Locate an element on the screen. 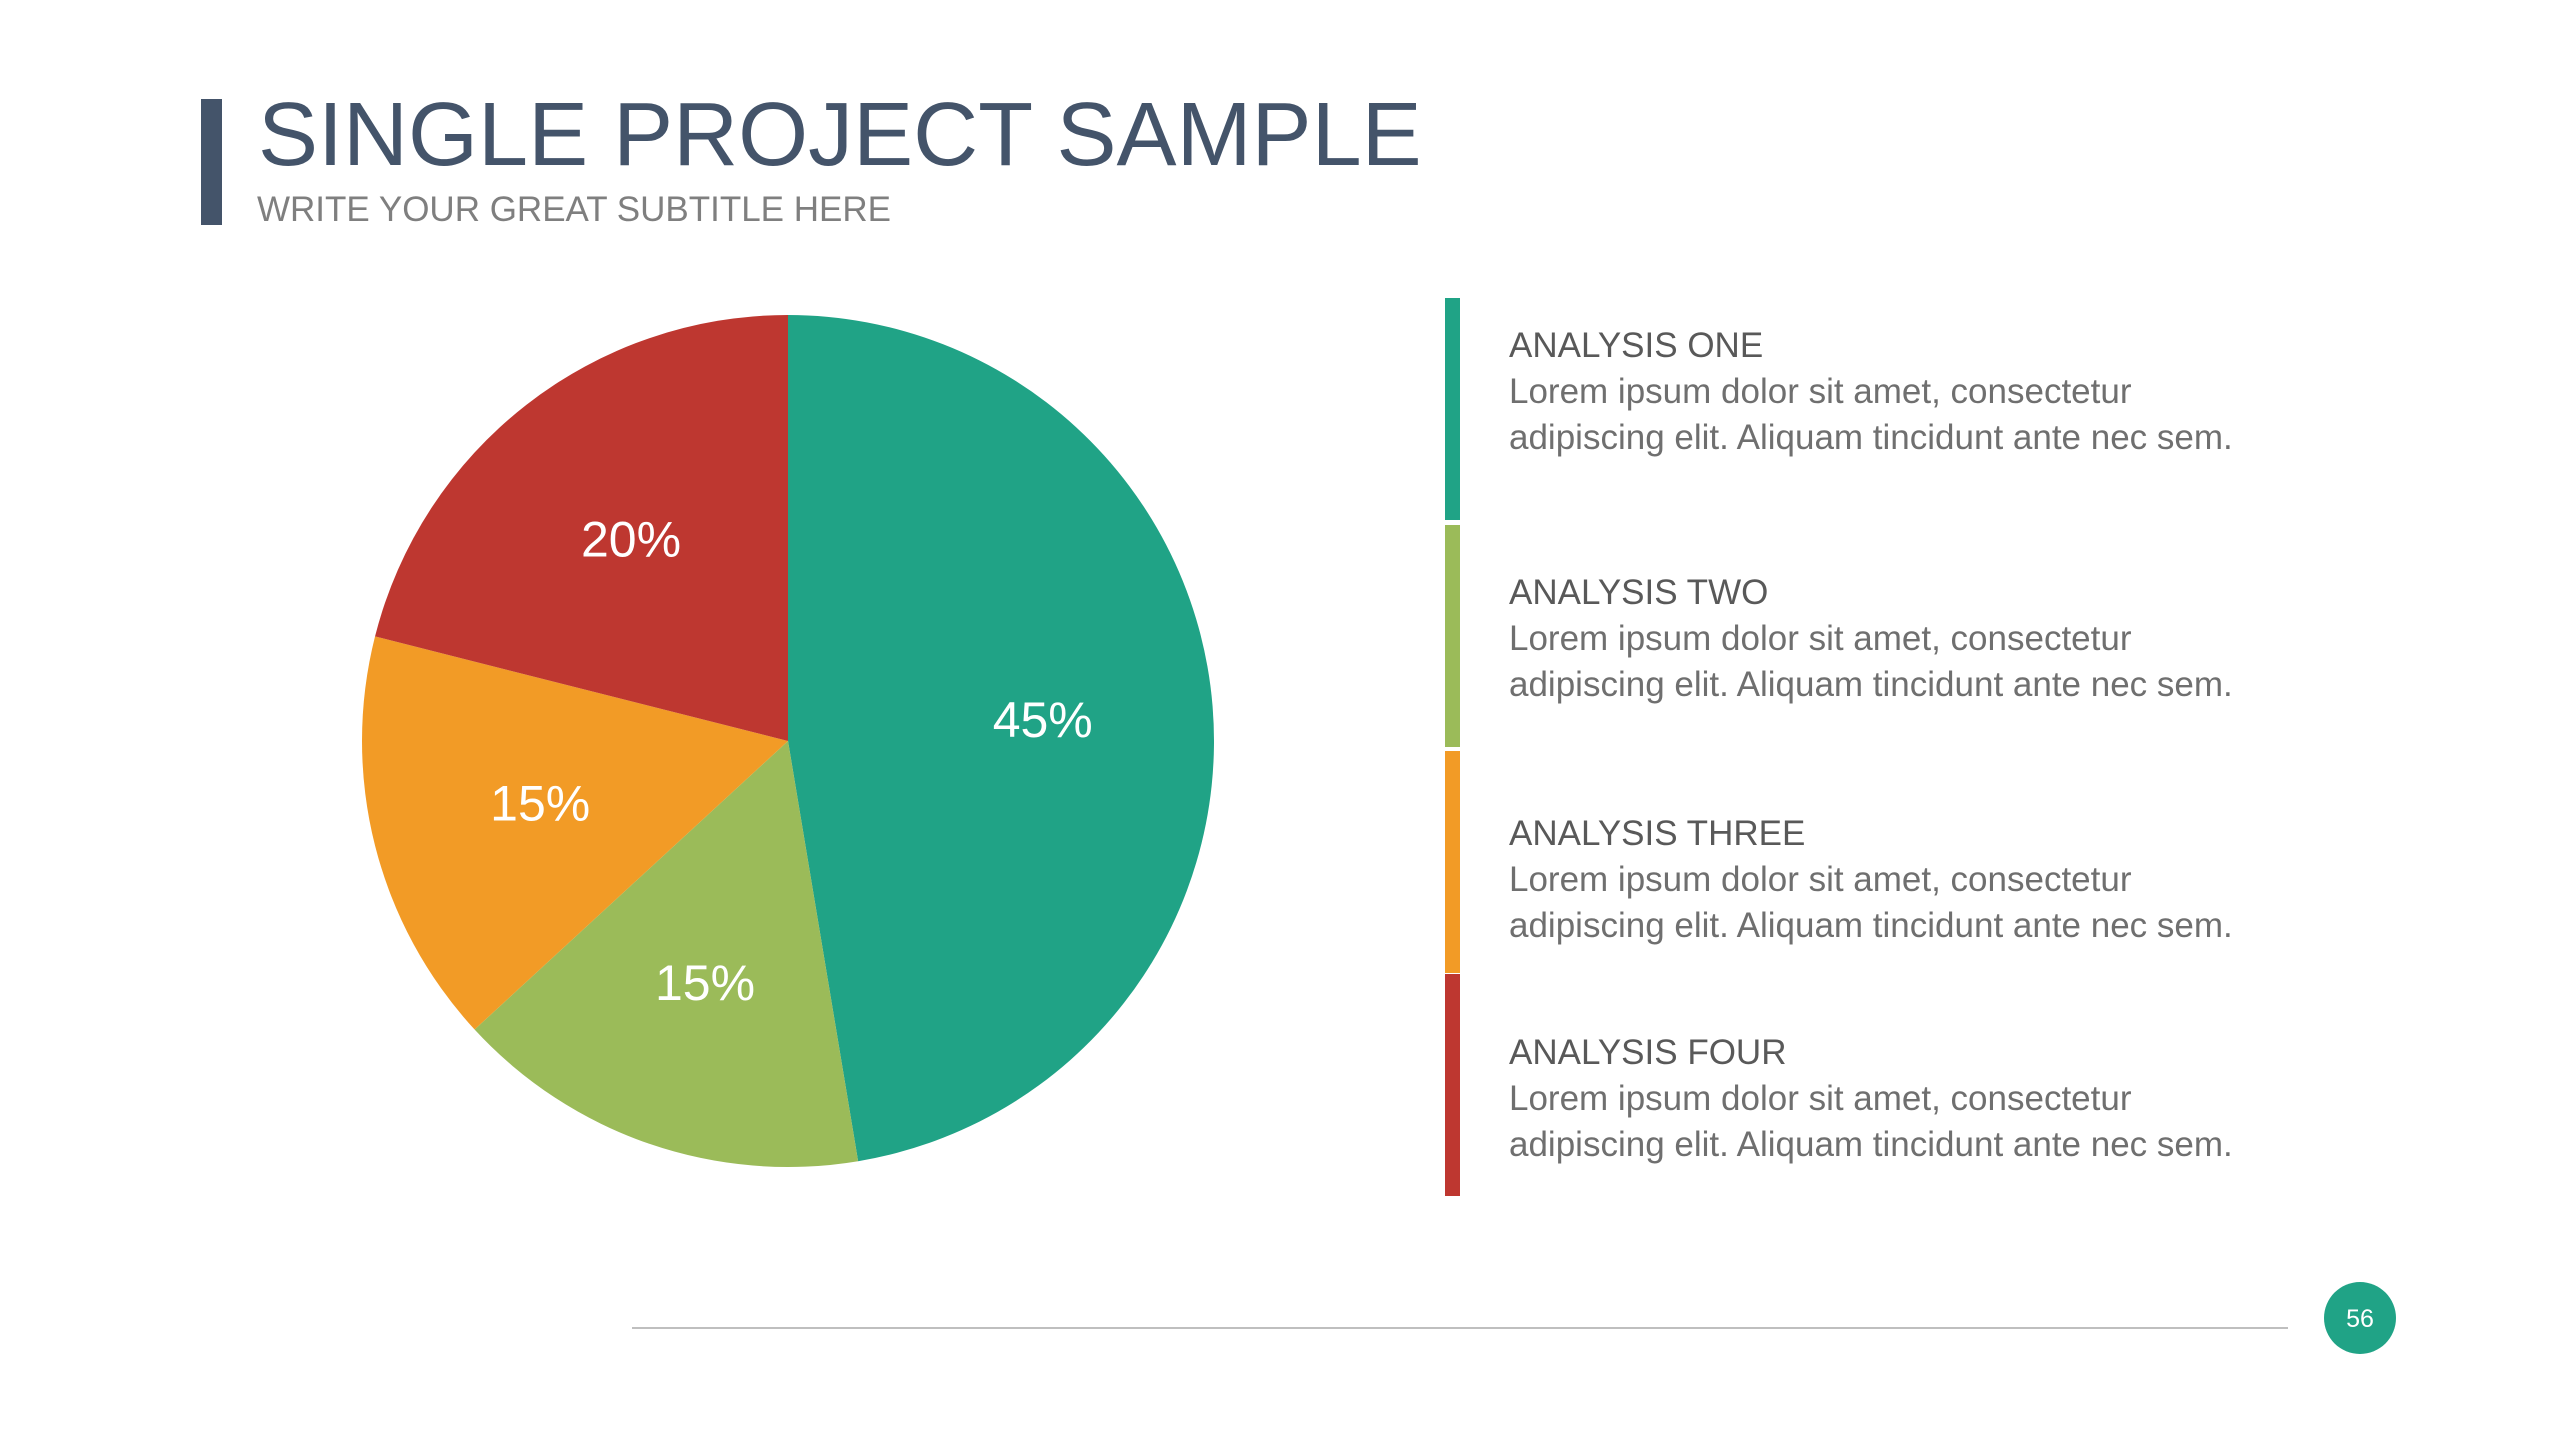  slice-label: 20% is located at coordinates (631, 539).